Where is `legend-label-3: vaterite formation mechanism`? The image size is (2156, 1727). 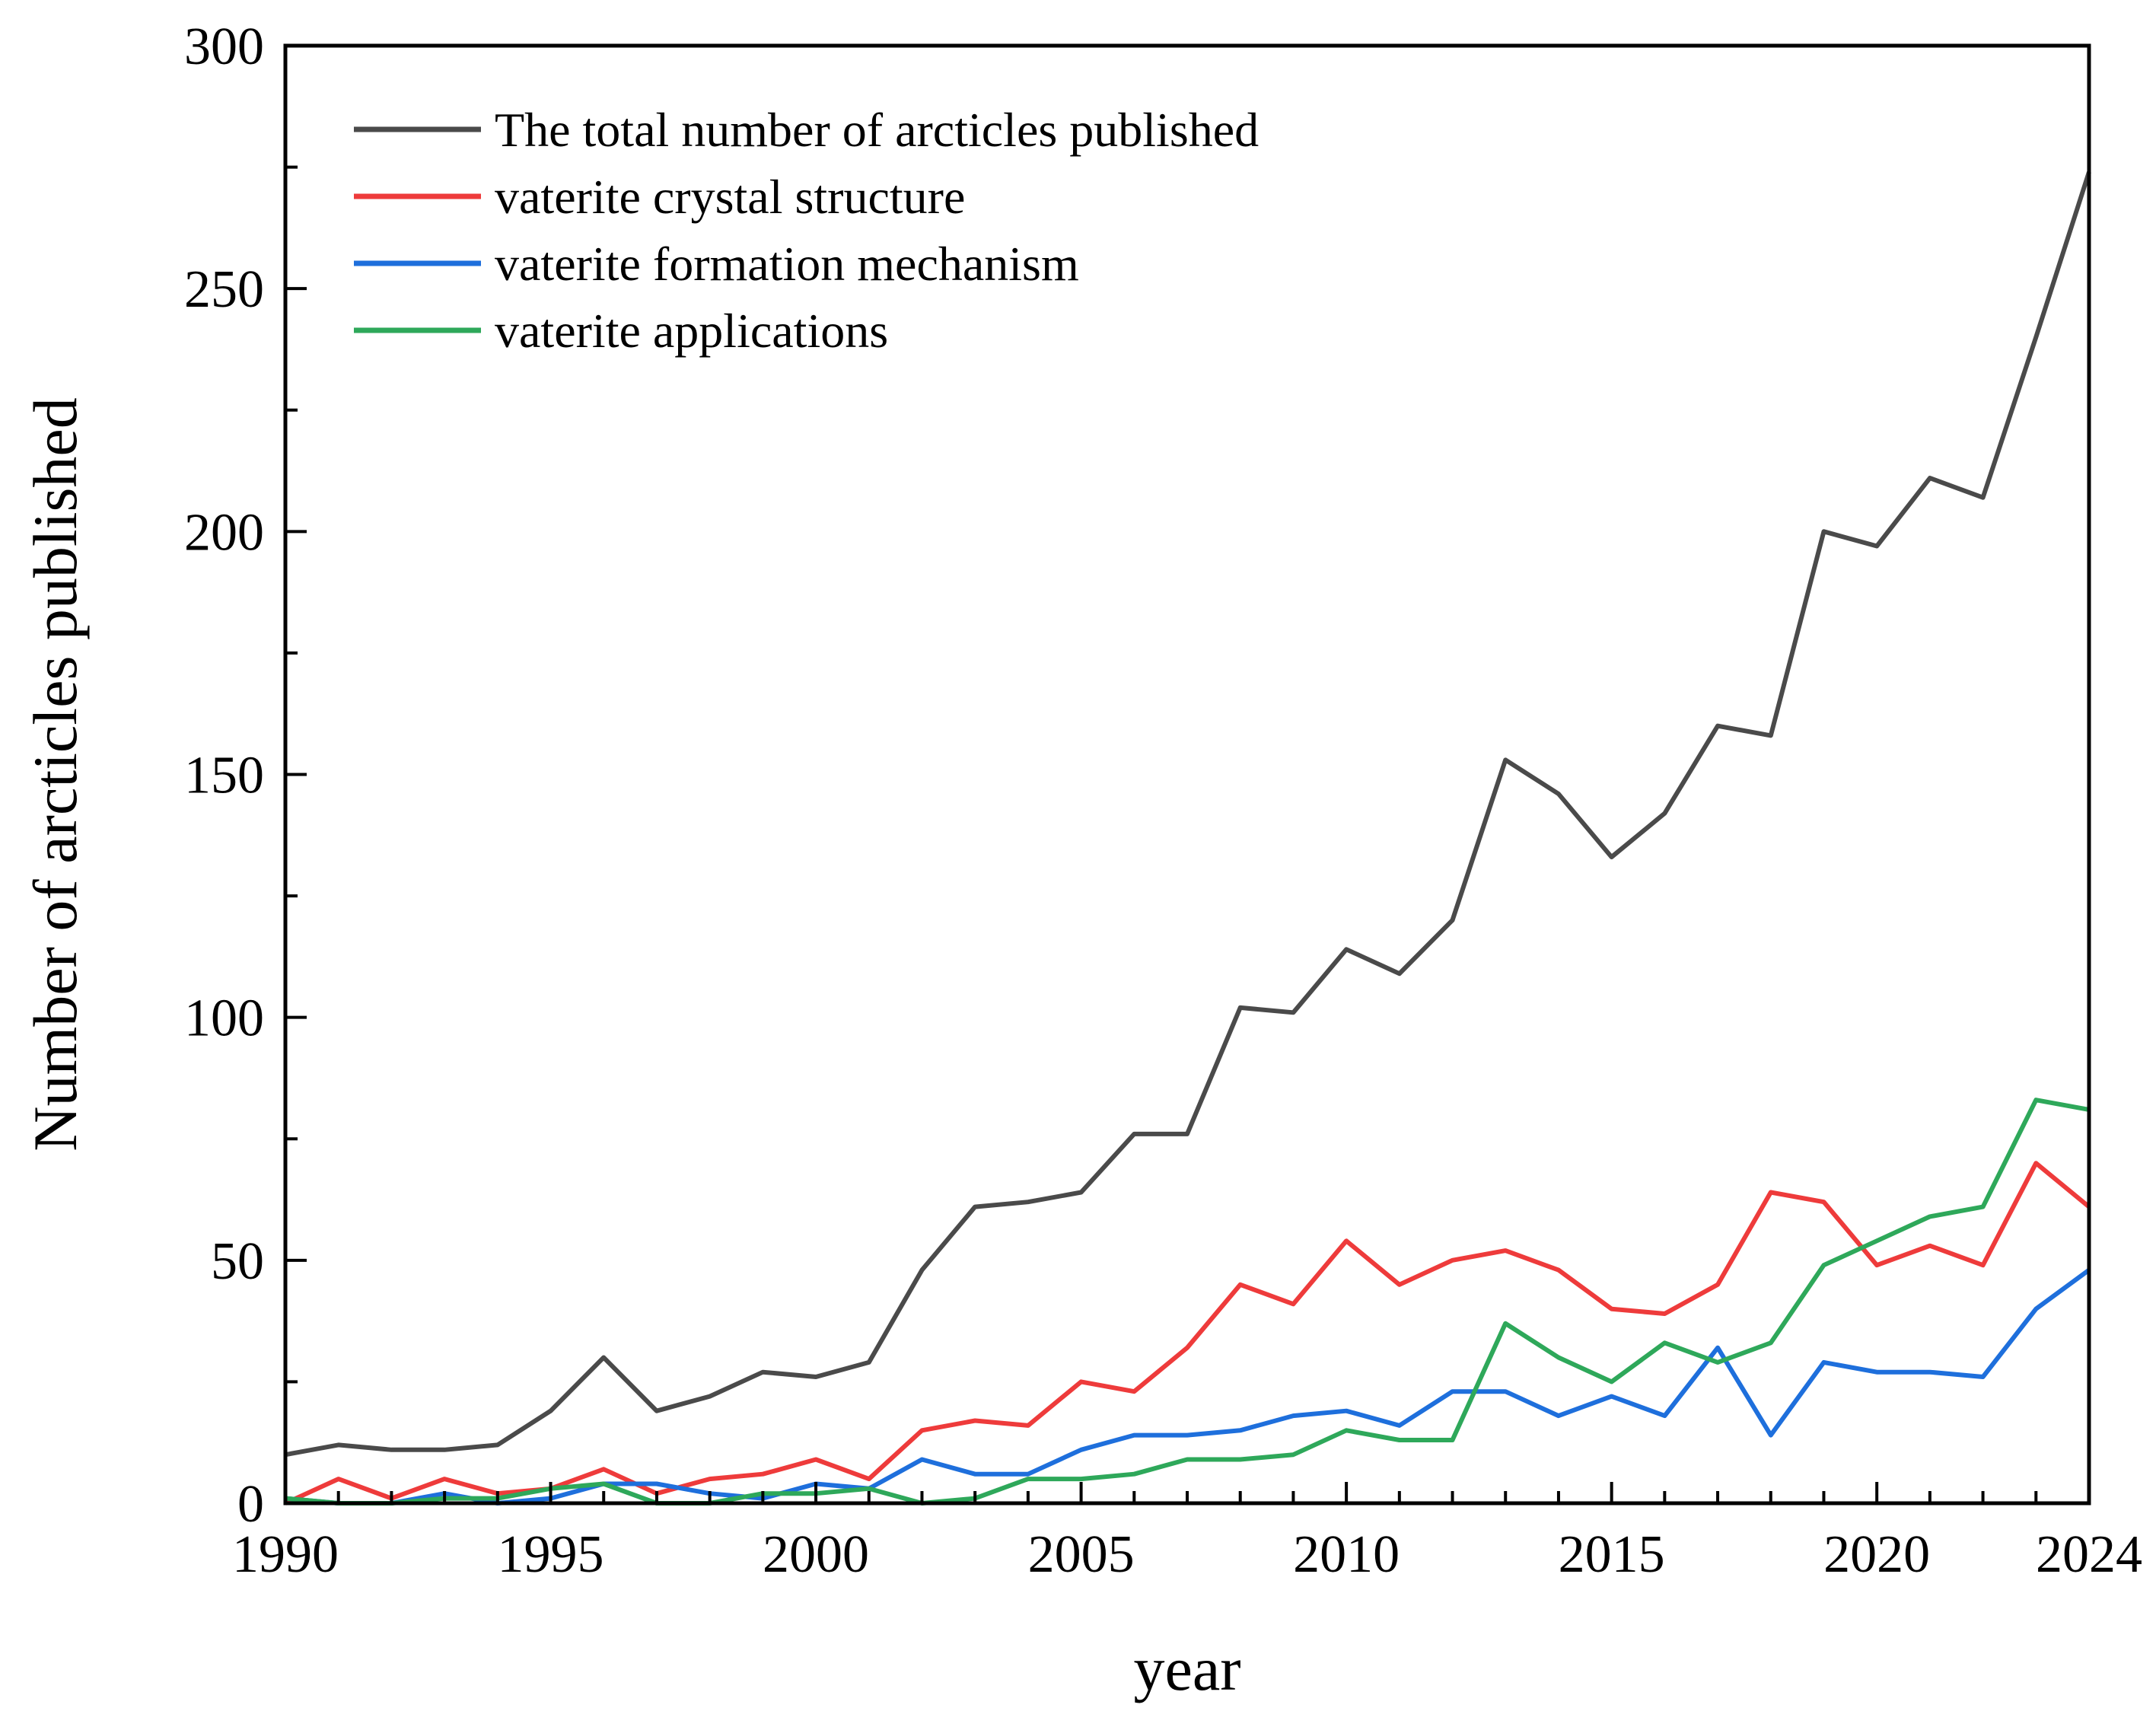
legend-label-3: vaterite formation mechanism is located at coordinates (787, 264).